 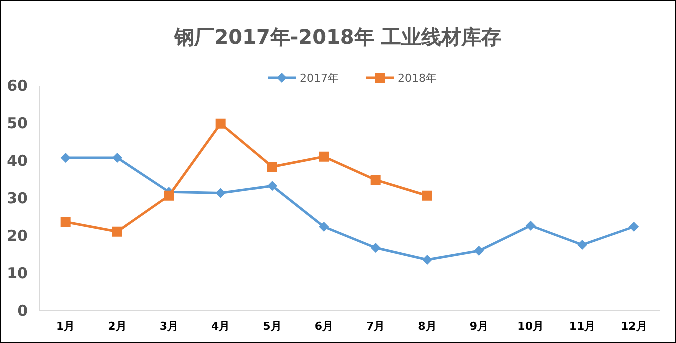 What do you see at coordinates (221, 326) in the screenshot?
I see `x-tick-label: 4月` at bounding box center [221, 326].